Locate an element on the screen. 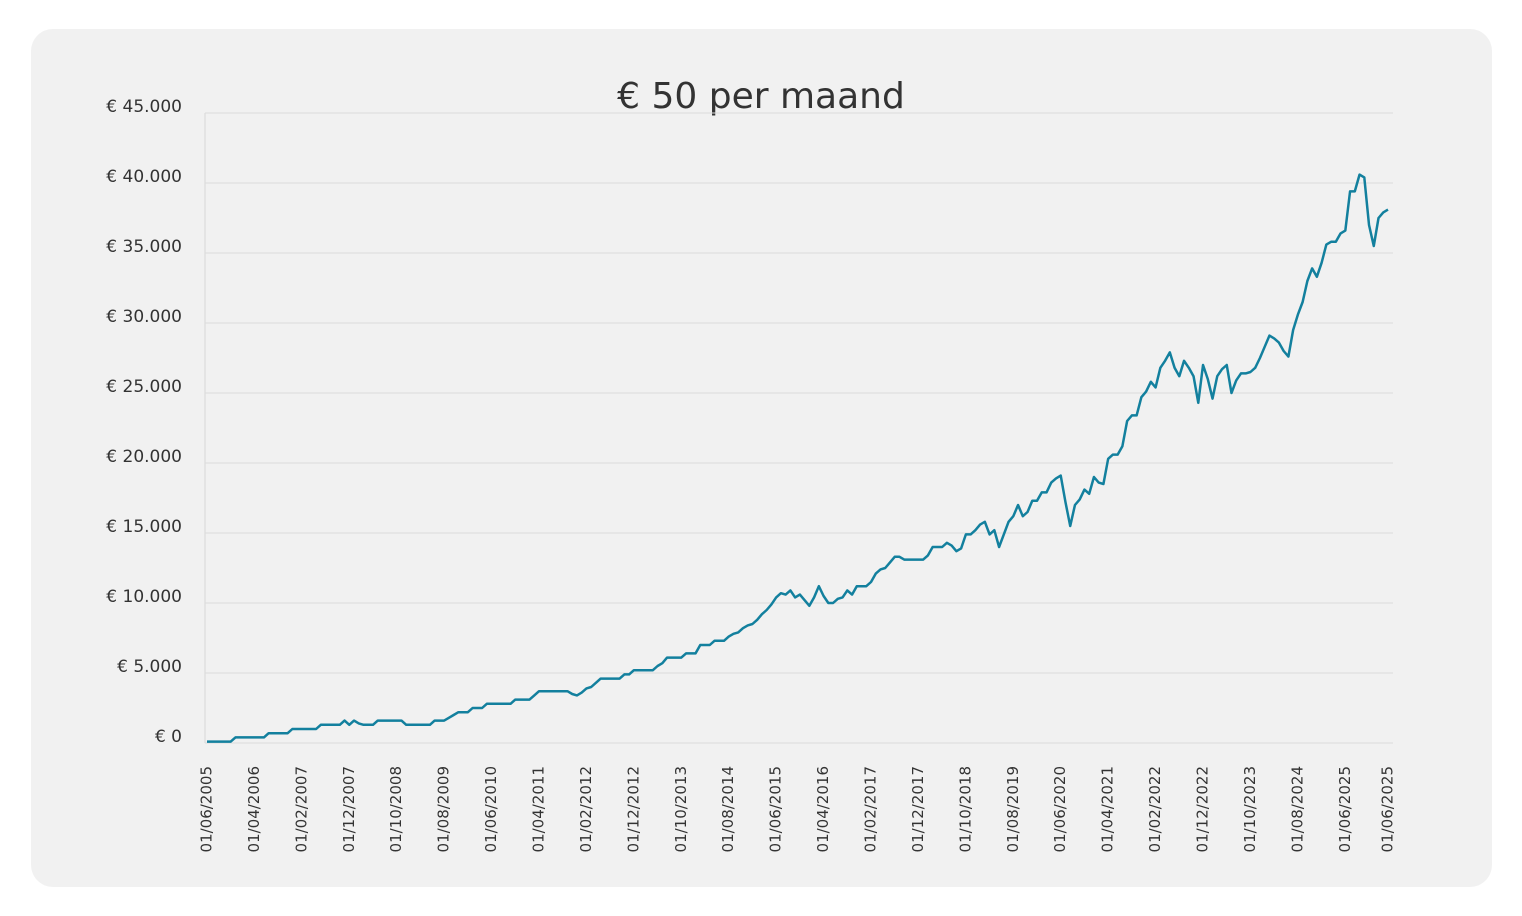 The width and height of the screenshot is (1522, 916). x-tick-label: 01/02/2012 is located at coordinates (586, 809).